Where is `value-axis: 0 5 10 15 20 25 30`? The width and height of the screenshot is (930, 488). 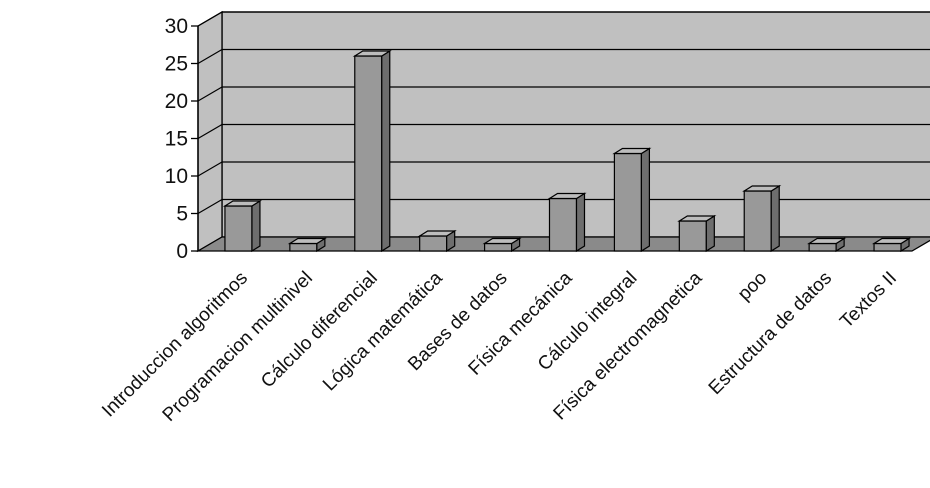 value-axis: 0 5 10 15 20 25 30 is located at coordinates (182, 139).